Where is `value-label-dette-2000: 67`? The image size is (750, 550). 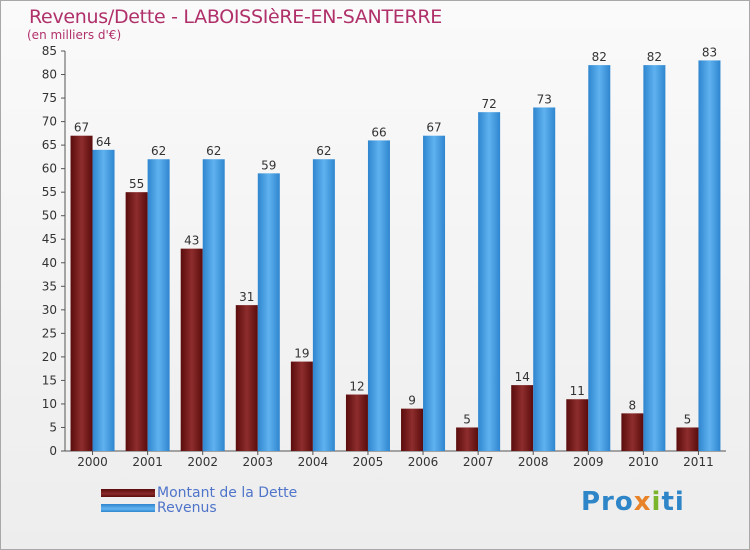
value-label-dette-2000: 67 is located at coordinates (81, 128).